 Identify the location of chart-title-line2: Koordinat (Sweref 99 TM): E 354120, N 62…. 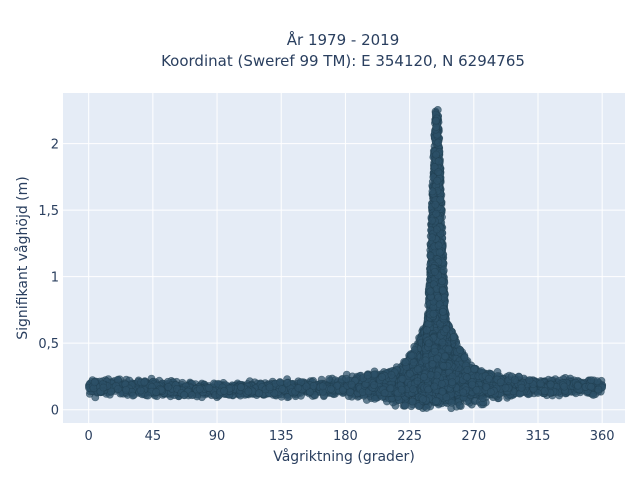
(343, 61).